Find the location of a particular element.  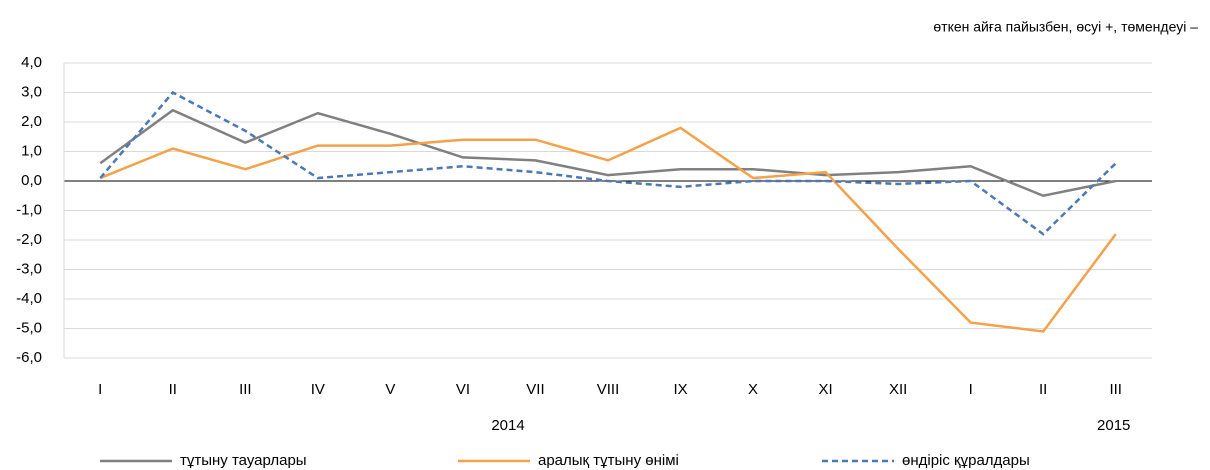

legend-label: аралық тұтыну өнімі is located at coordinates (608, 460).